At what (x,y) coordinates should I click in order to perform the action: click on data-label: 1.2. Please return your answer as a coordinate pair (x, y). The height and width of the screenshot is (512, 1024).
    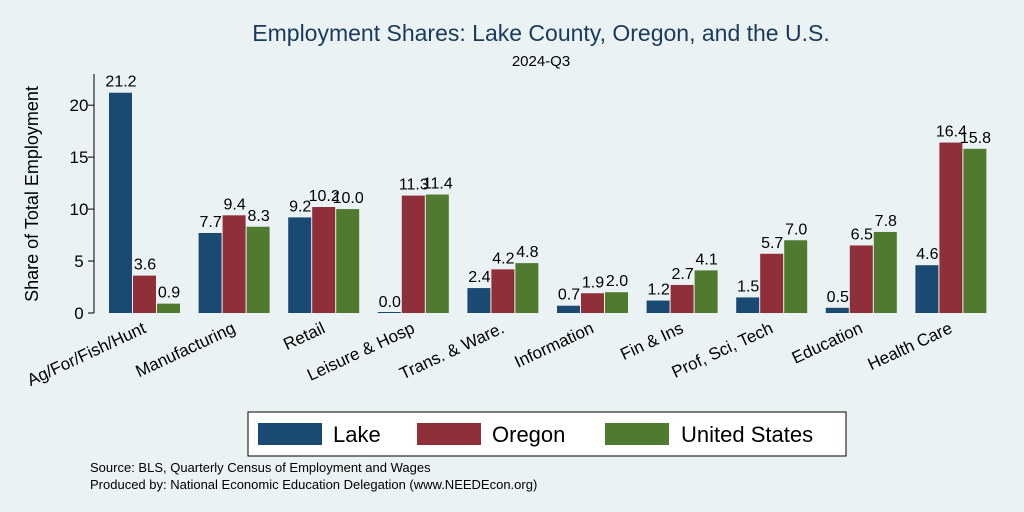
    Looking at the image, I should click on (658, 290).